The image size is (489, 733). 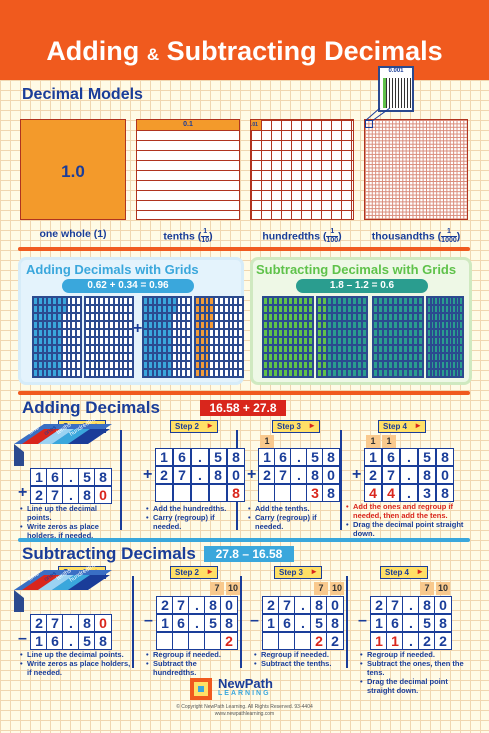 What do you see at coordinates (229, 605) in the screenshot?
I see `digit-cell: 0` at bounding box center [229, 605].